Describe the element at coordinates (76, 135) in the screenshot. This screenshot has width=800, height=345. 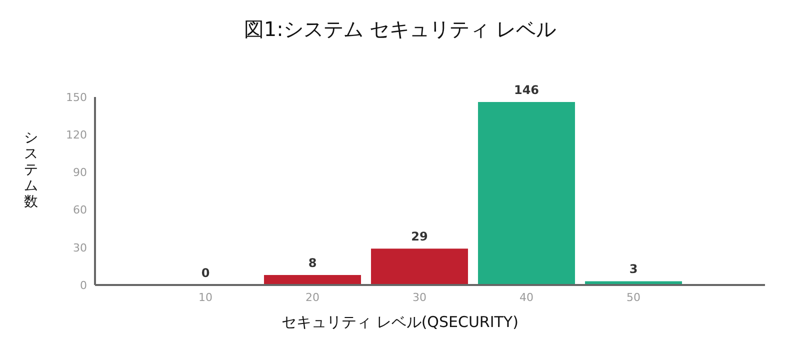
I see `y-tick-label: 120` at that location.